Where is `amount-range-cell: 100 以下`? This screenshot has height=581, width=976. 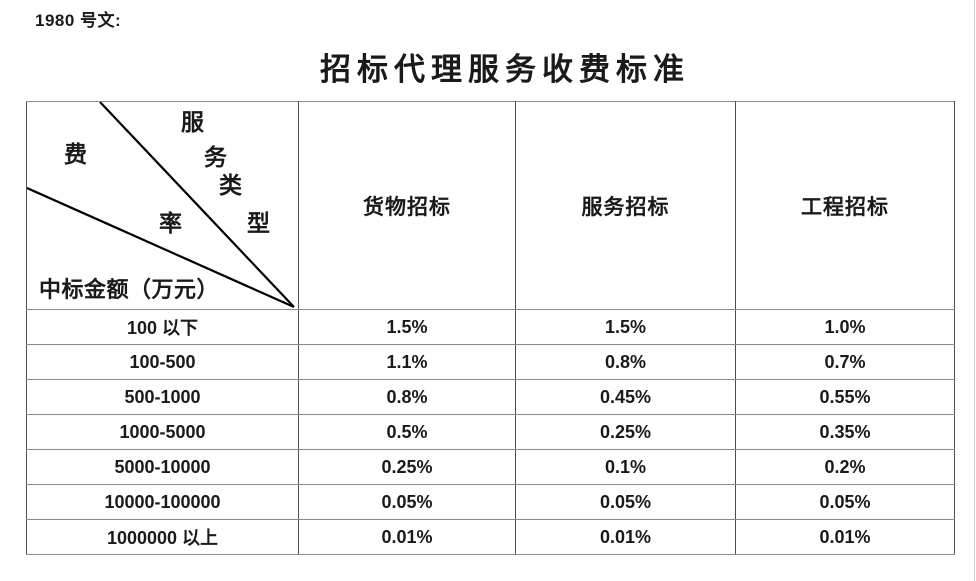
amount-range-cell: 100 以下 is located at coordinates (162, 327).